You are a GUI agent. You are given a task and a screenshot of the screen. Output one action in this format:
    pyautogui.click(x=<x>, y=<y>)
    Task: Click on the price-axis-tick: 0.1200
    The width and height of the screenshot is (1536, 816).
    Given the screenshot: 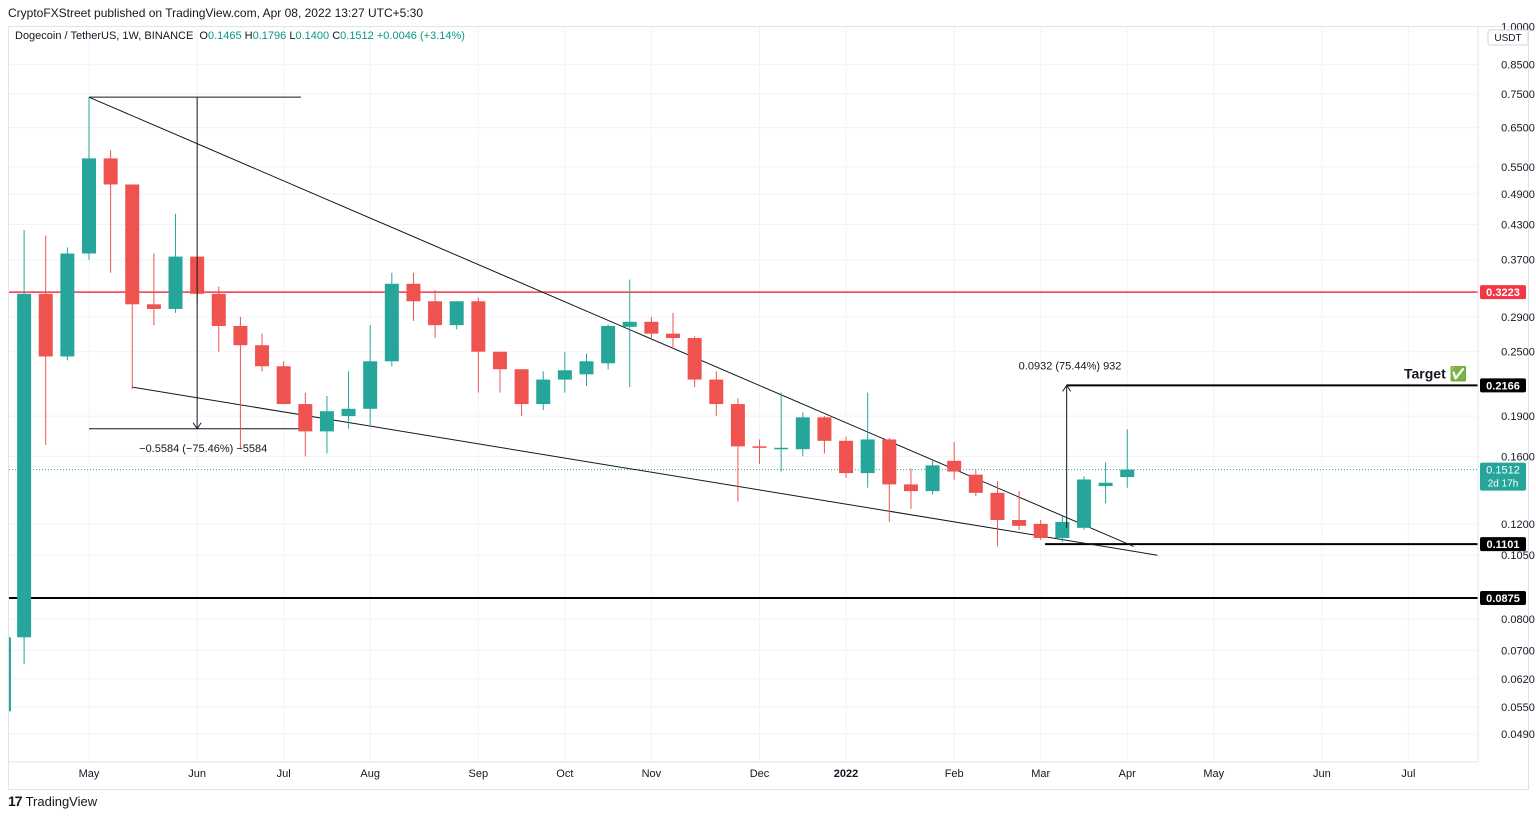 What is the action you would take?
    pyautogui.click(x=1518, y=525)
    